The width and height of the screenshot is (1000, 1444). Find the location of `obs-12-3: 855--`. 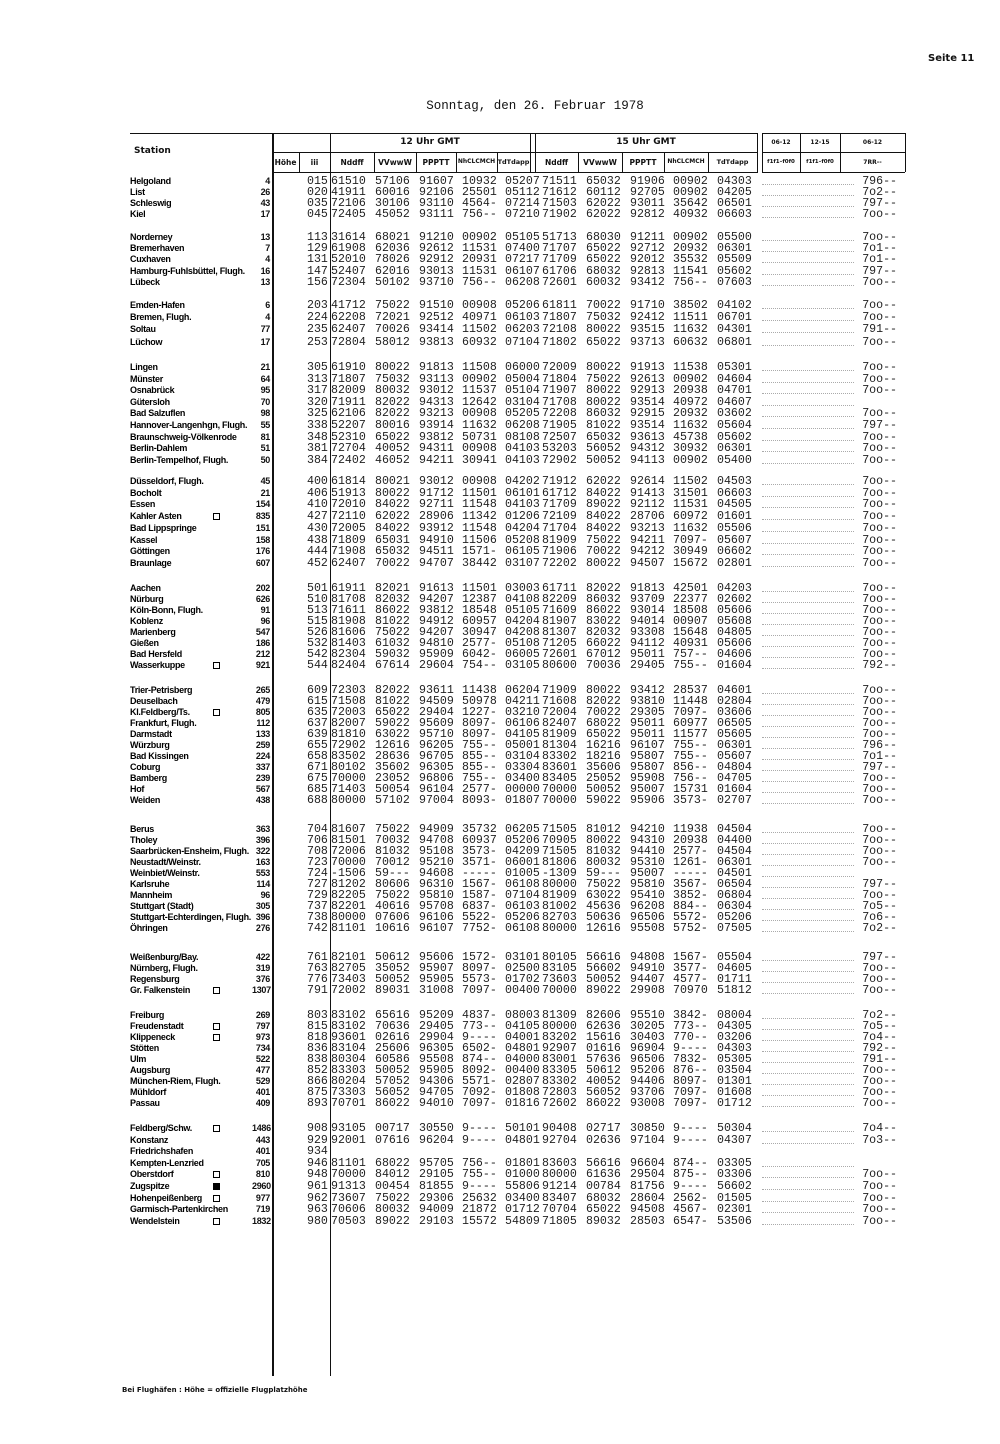

obs-12-3: 855-- is located at coordinates (479, 756).